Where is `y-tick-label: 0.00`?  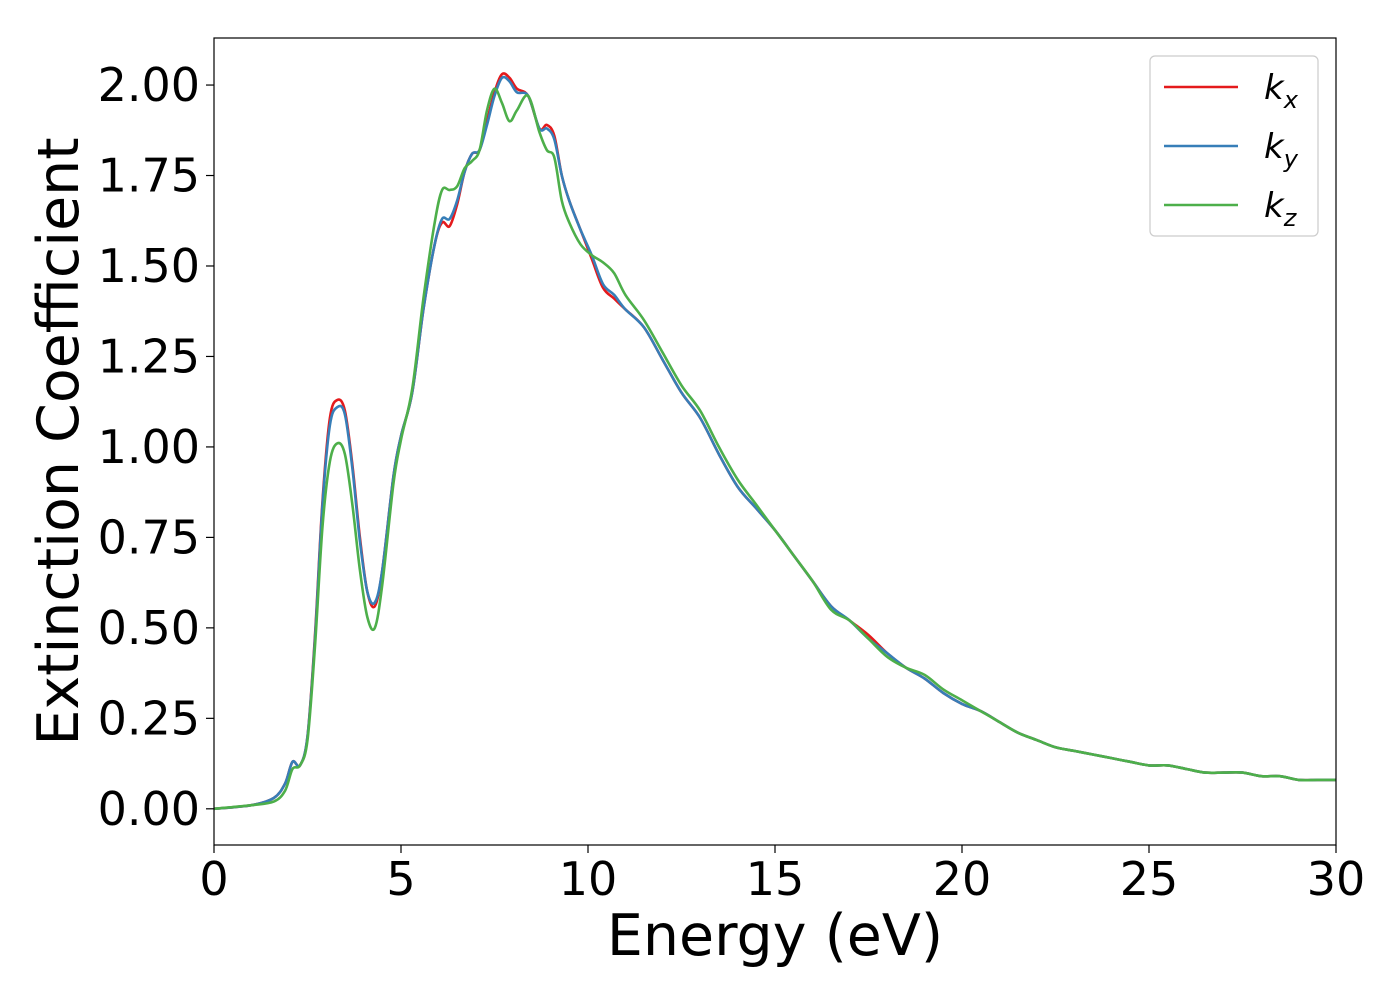 y-tick-label: 0.00 is located at coordinates (149, 809).